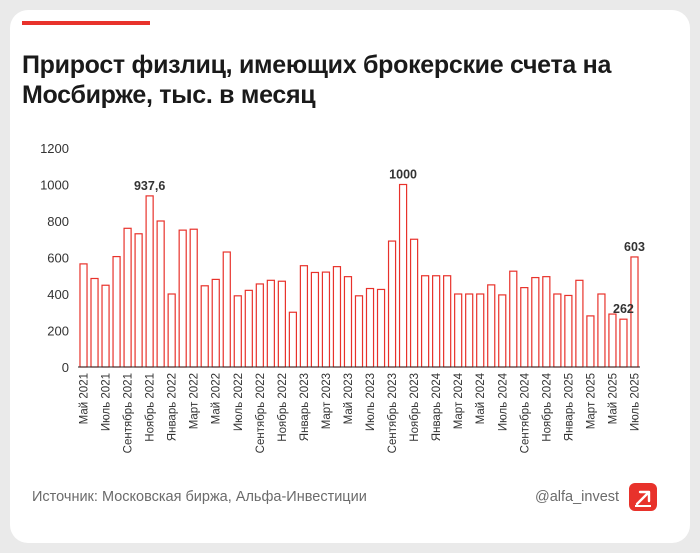 This screenshot has width=700, height=553. I want to click on x-tick-label: Июль 2021, so click(107, 402).